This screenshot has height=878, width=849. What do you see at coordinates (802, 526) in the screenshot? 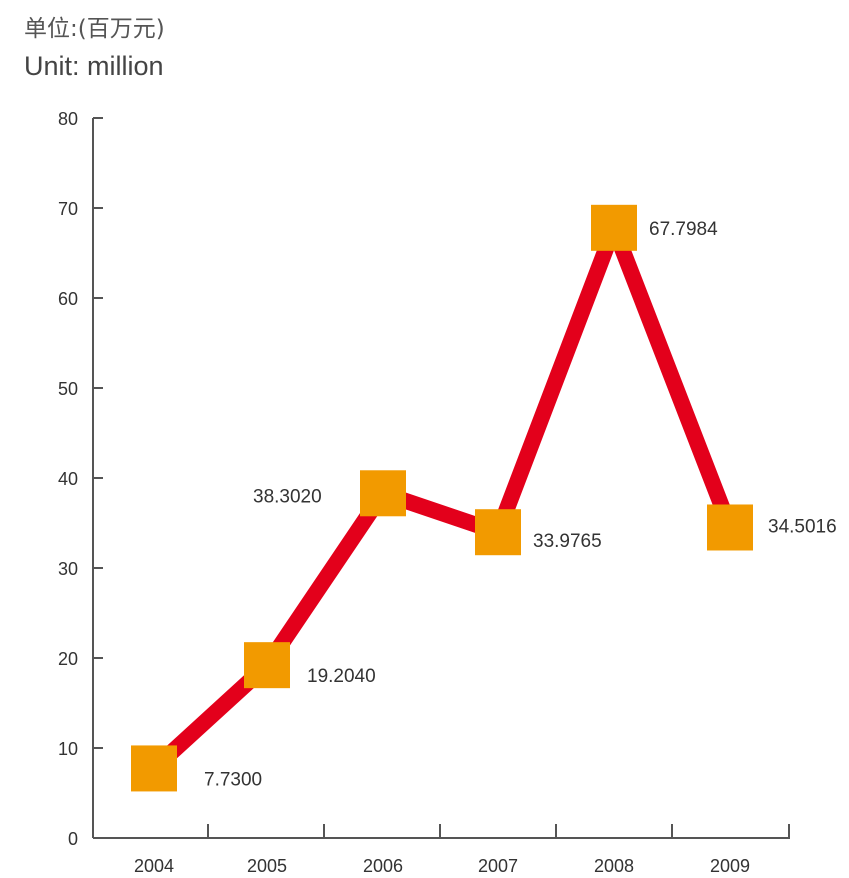
I see `data-label-2009: 34.5016` at bounding box center [802, 526].